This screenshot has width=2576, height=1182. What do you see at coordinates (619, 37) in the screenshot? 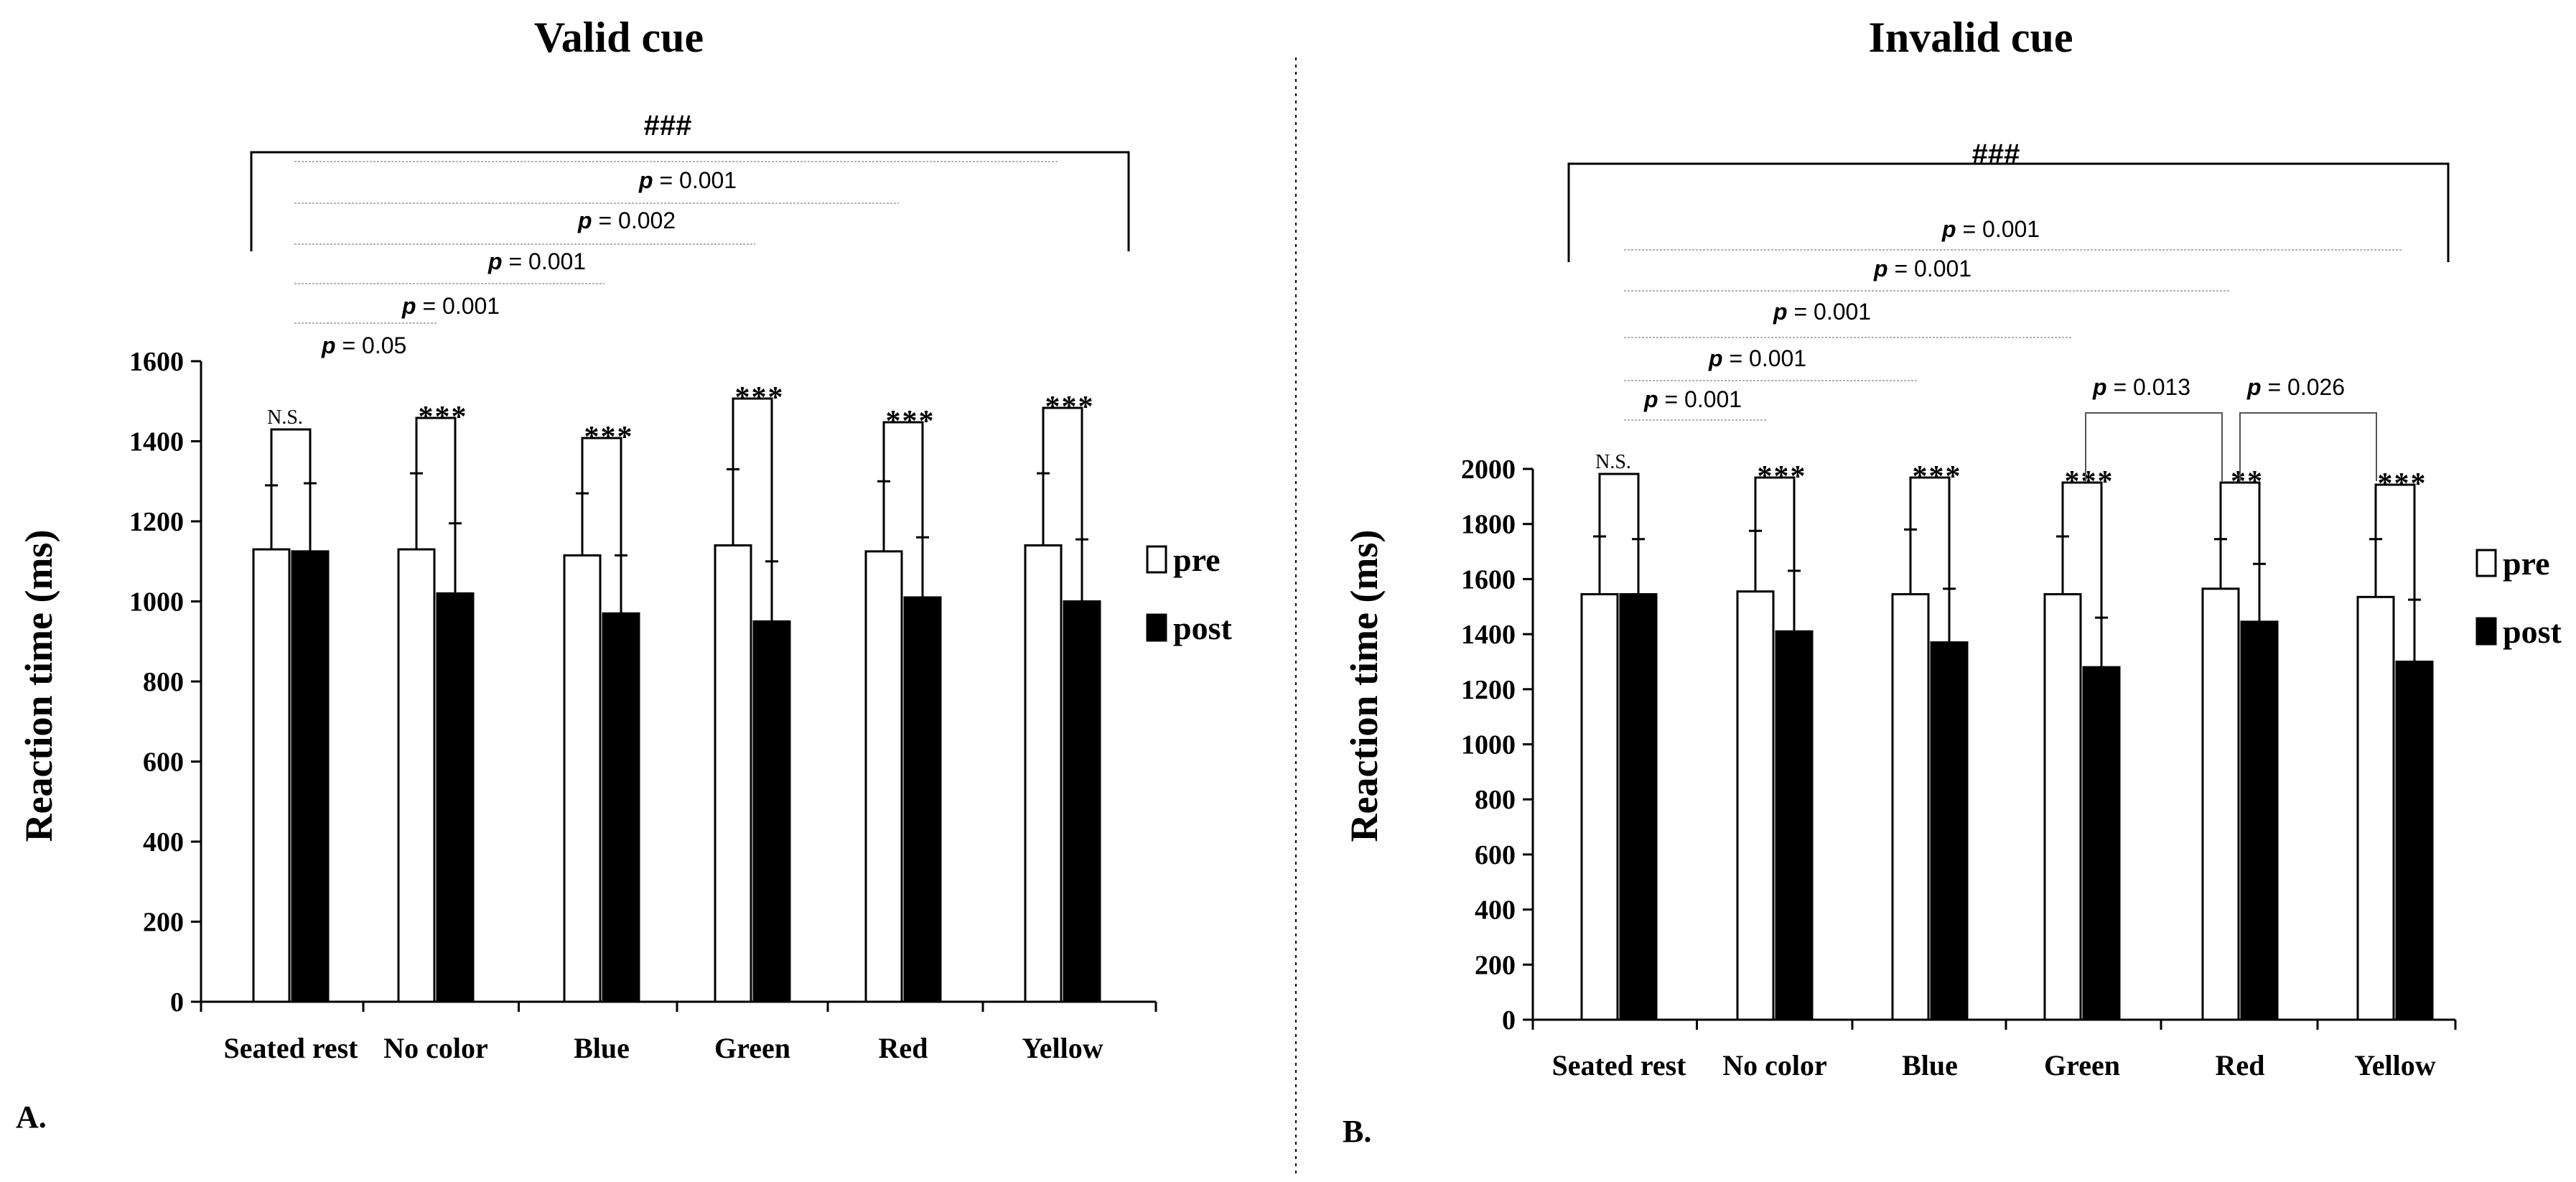
I see `chart-title: Valid cue` at bounding box center [619, 37].